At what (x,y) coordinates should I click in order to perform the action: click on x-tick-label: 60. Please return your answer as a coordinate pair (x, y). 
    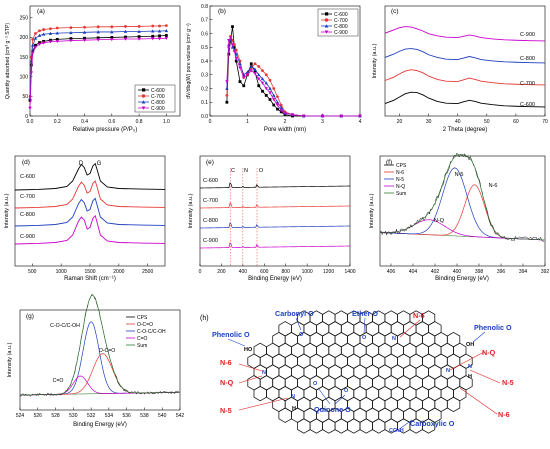
    Looking at the image, I should click on (516, 122).